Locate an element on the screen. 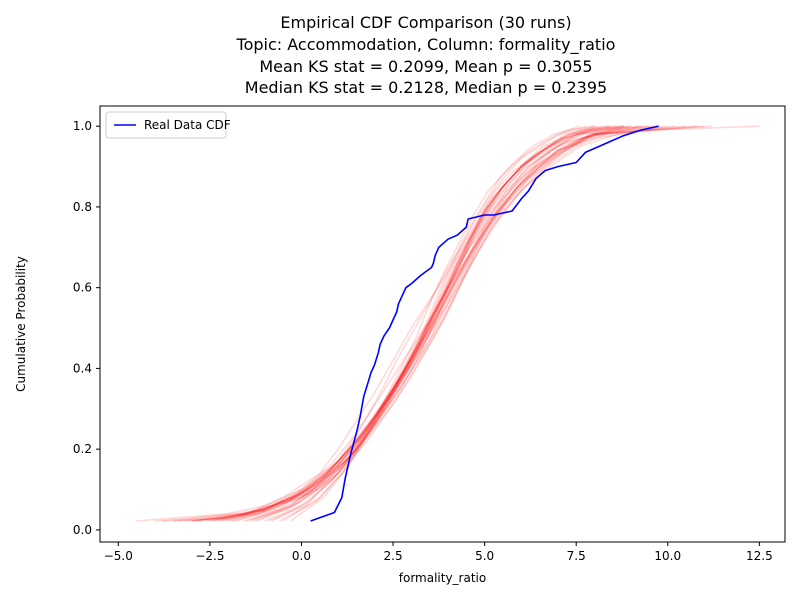  title-line-1: Empirical CDF Comparison (30 runs) is located at coordinates (425, 22).